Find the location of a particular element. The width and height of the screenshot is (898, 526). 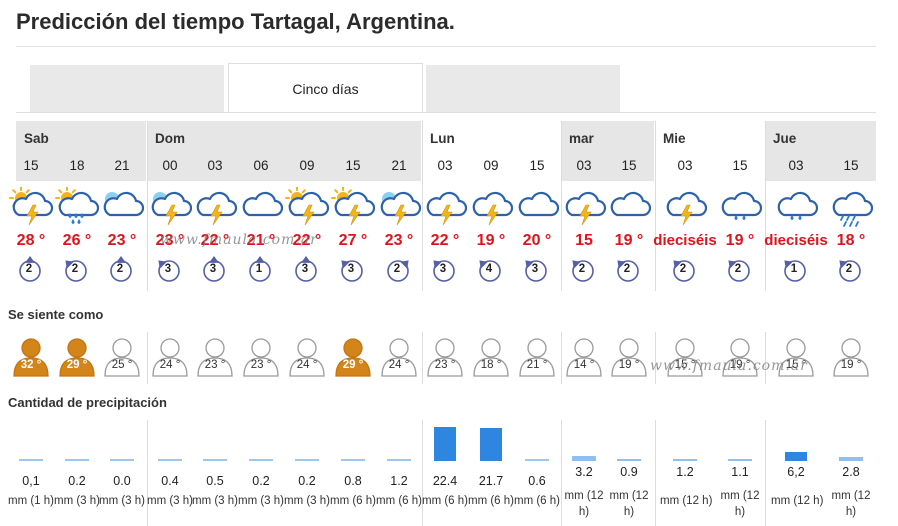

temperature: 21 ° is located at coordinates (261, 240).